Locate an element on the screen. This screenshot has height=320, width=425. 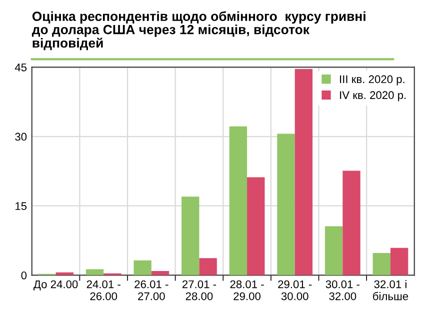
x-tick-label: 32.01 і більше is located at coordinates (390, 290).